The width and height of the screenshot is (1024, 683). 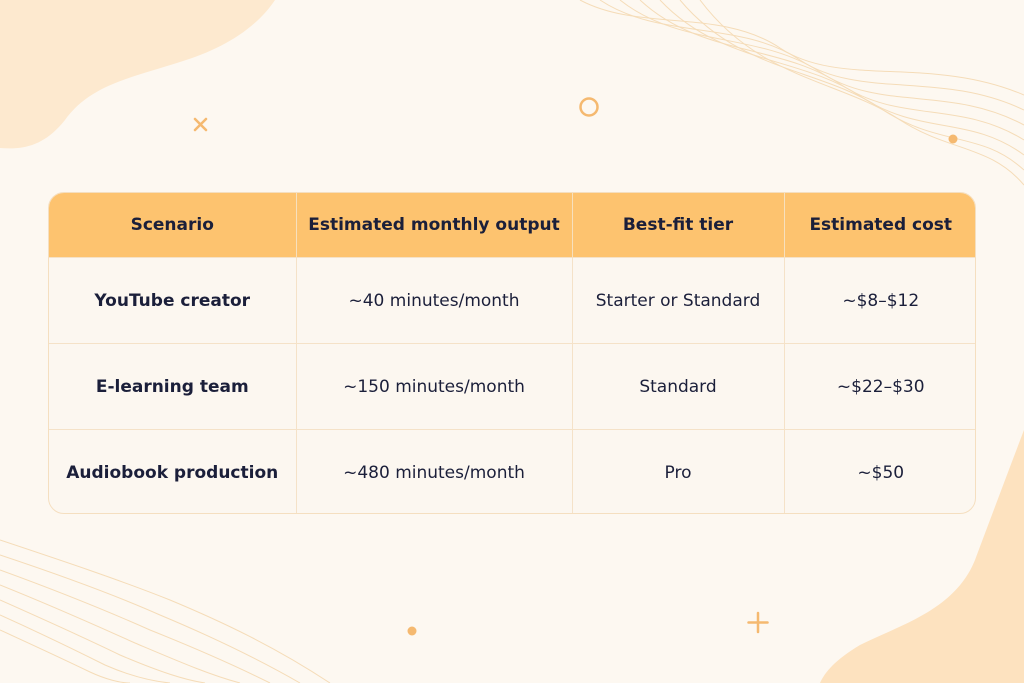 I want to click on monthly-output-cell: ~40 minutes/month, so click(x=434, y=300).